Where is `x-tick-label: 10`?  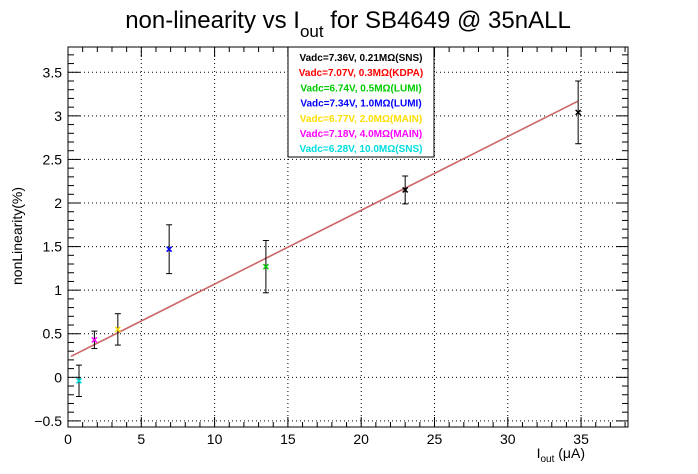
x-tick-label: 10 is located at coordinates (215, 439).